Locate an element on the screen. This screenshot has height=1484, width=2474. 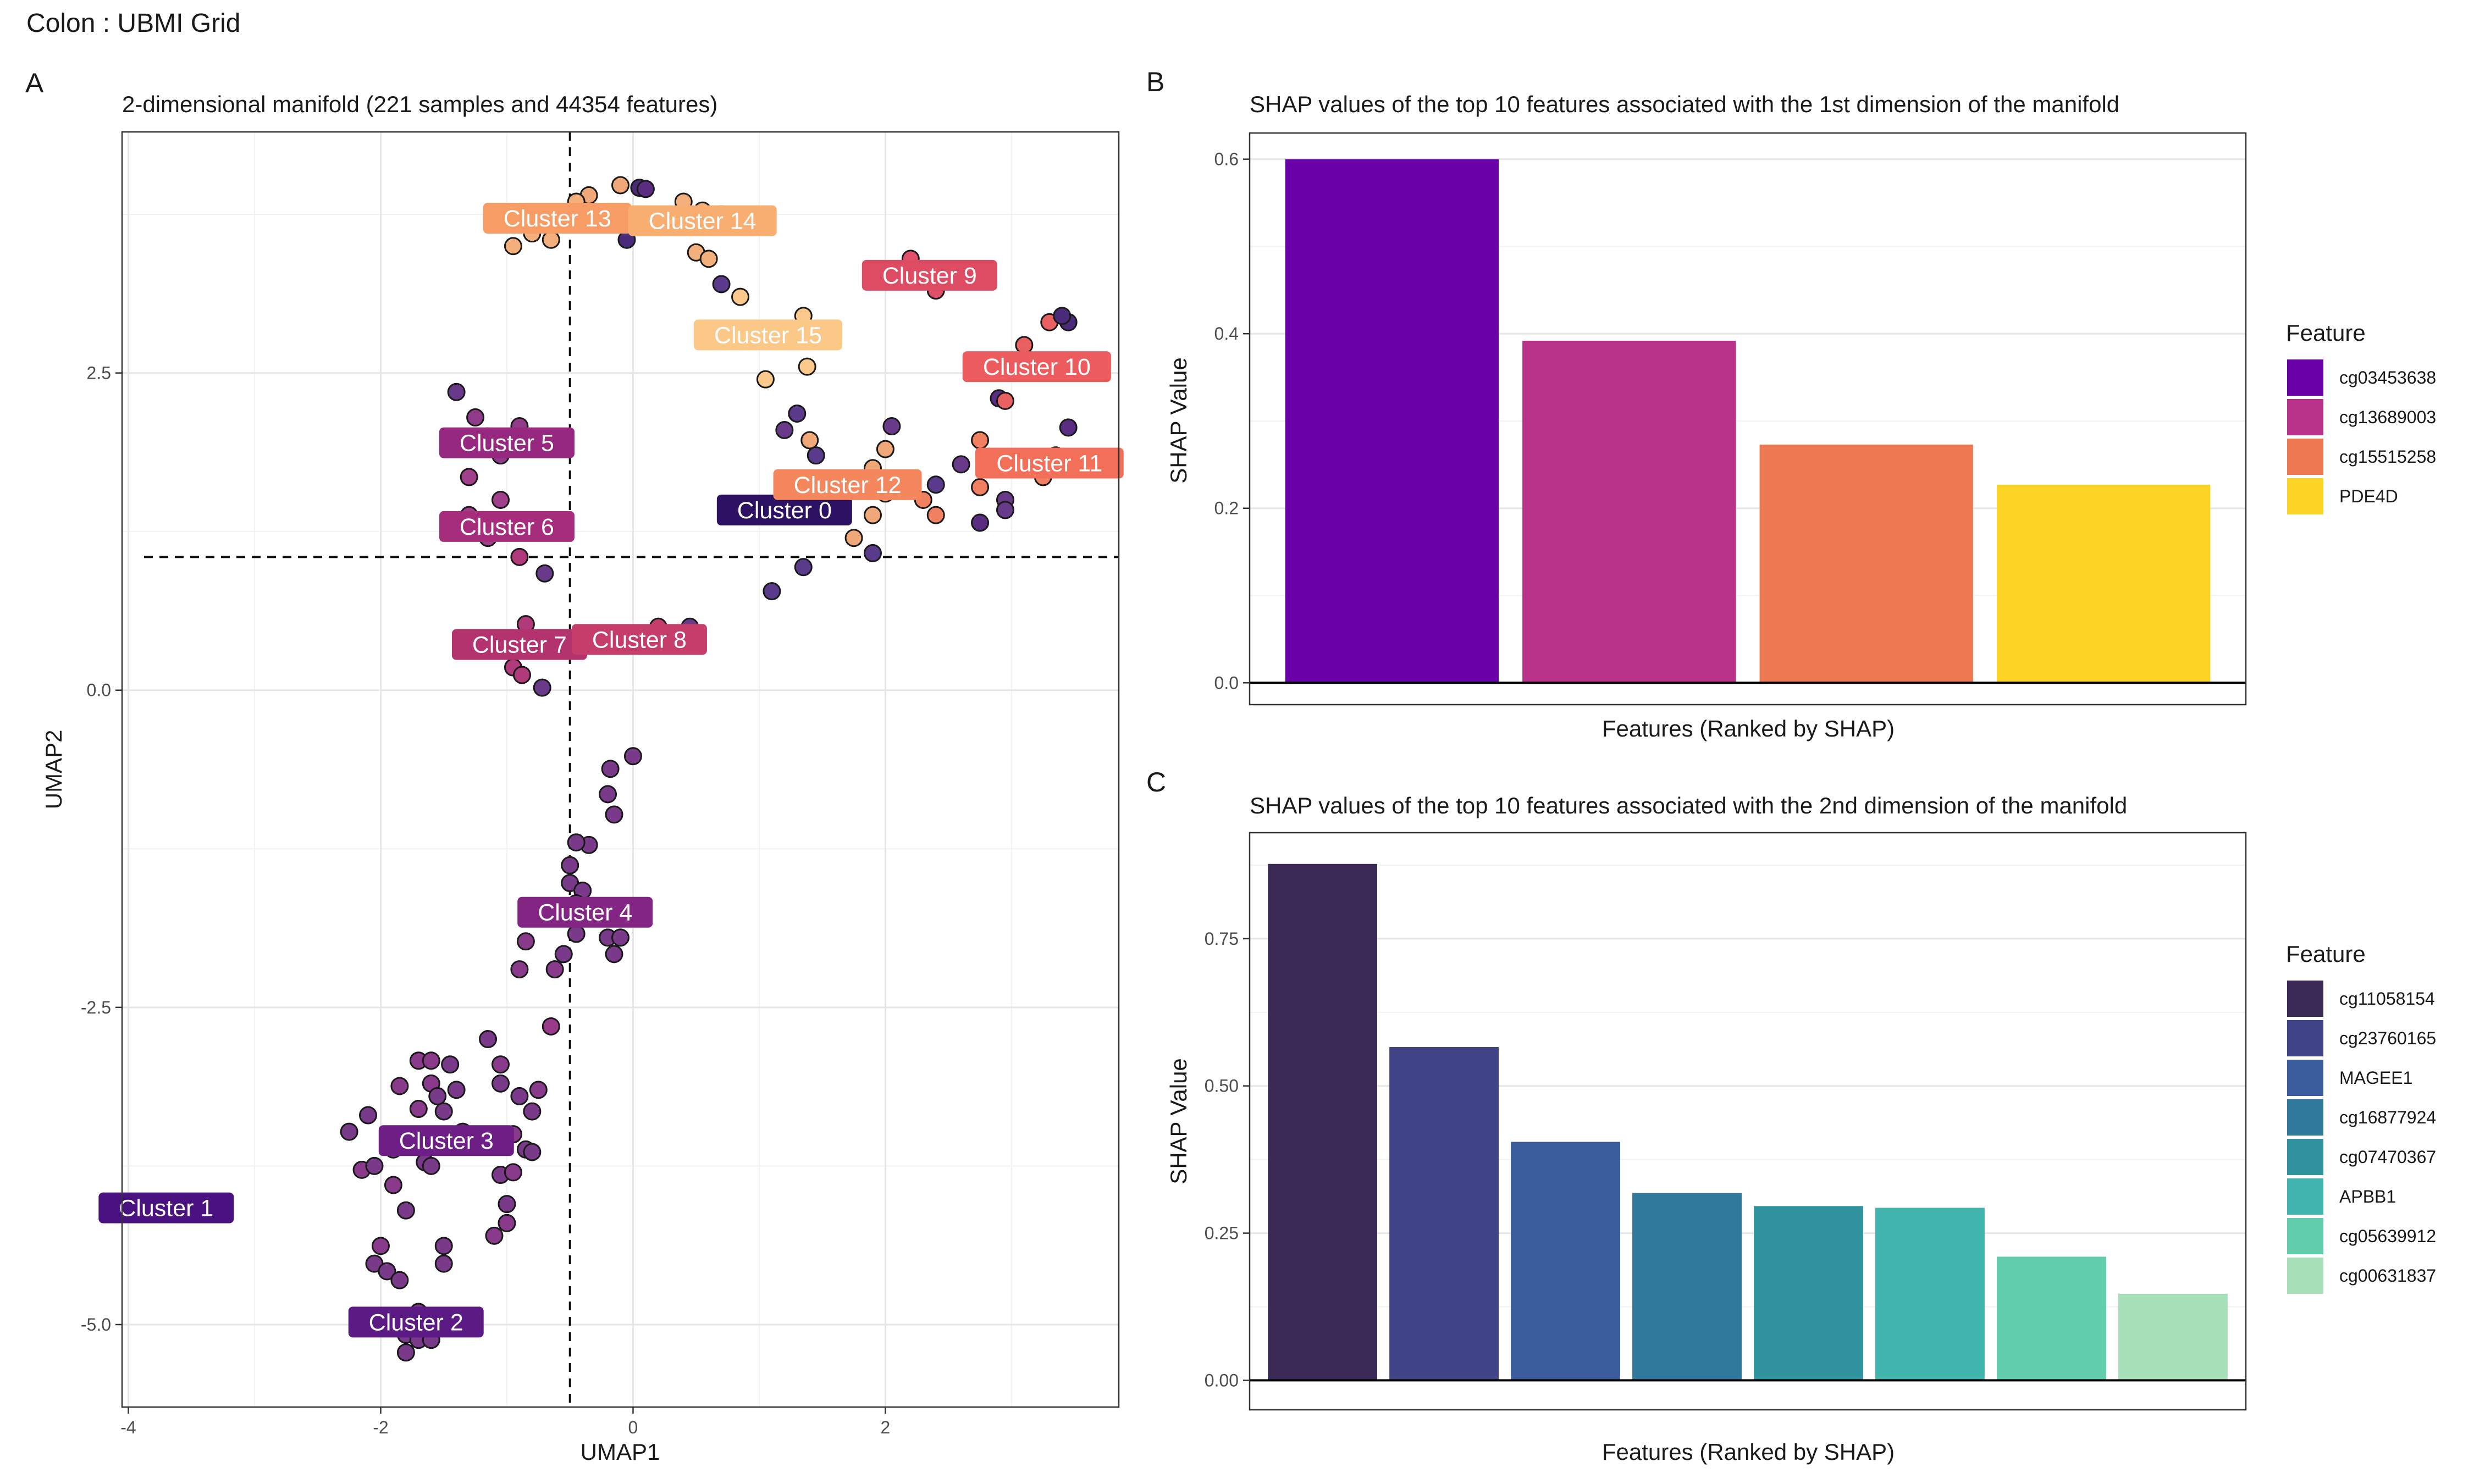
panel-b-bars is located at coordinates (1748, 421).